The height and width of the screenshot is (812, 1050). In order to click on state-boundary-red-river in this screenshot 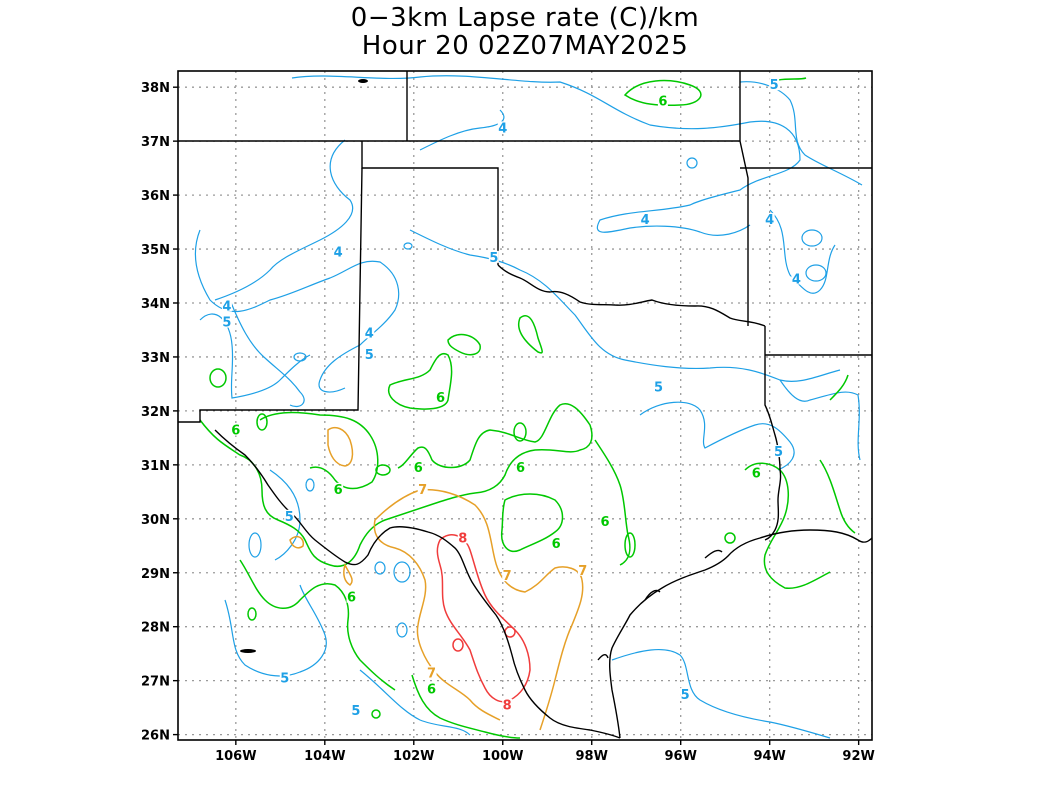, I will do `click(631, 295)`.